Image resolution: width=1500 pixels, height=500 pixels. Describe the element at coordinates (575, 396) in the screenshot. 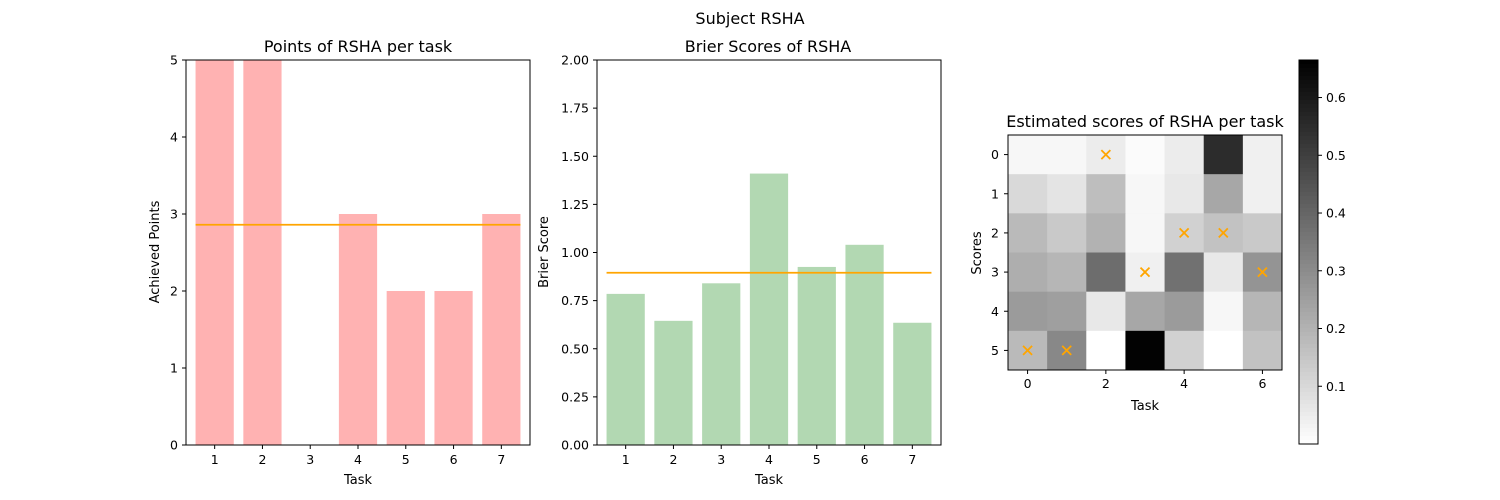

I see `brier-ytick-label: 0.25` at that location.